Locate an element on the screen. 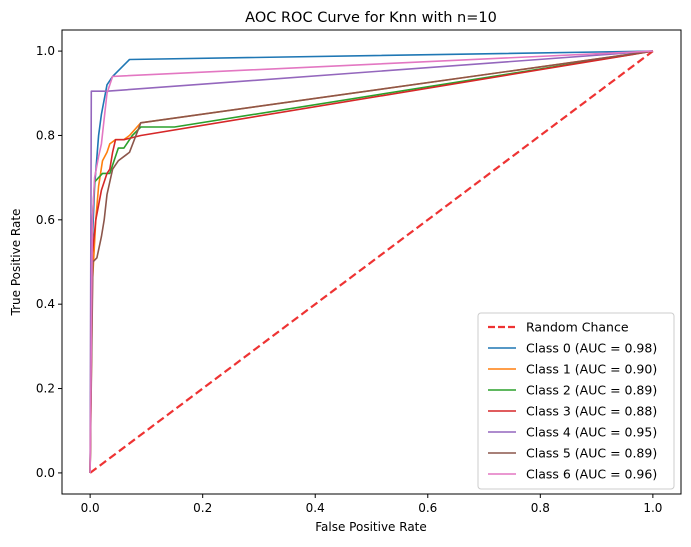  legend-box is located at coordinates (576, 401).